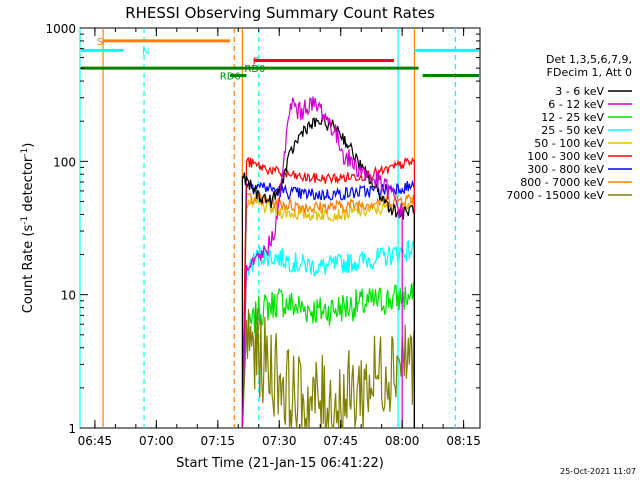 This screenshot has width=640, height=480. Describe the element at coordinates (254, 69) in the screenshot. I see `flag-label-rd0: RD0` at that location.